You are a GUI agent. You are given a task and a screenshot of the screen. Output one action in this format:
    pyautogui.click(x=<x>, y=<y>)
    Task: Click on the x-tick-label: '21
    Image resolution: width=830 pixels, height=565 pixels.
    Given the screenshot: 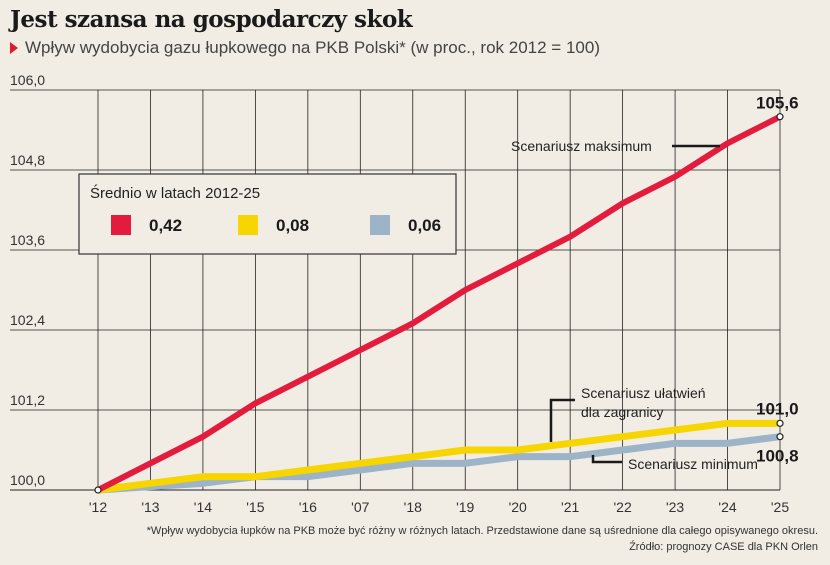 What is the action you would take?
    pyautogui.click(x=570, y=507)
    